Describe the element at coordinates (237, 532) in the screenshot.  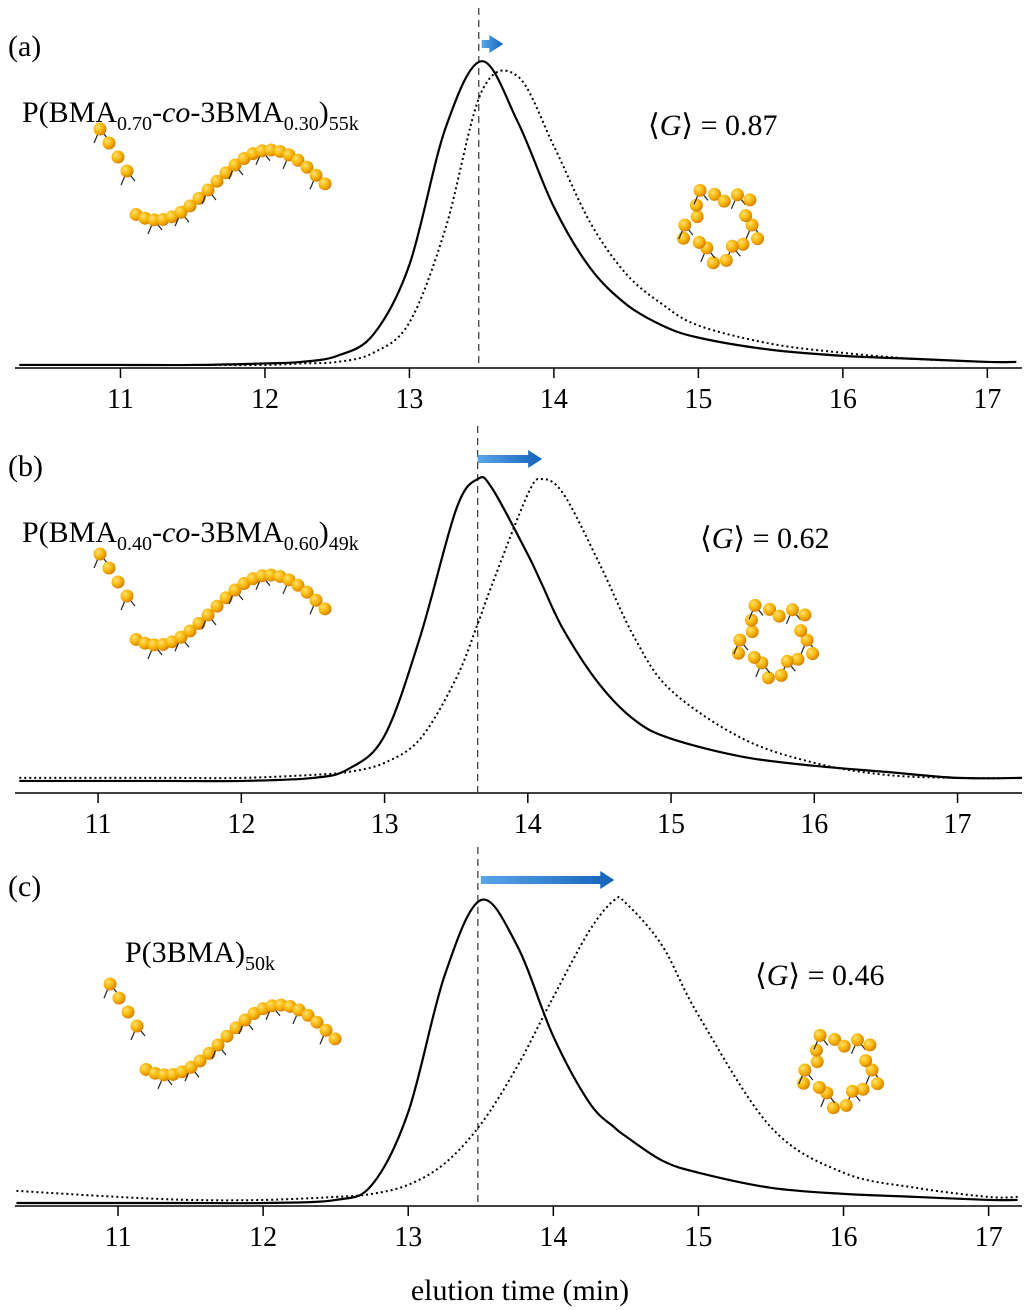
I see `text-part: -3BMA` at that location.